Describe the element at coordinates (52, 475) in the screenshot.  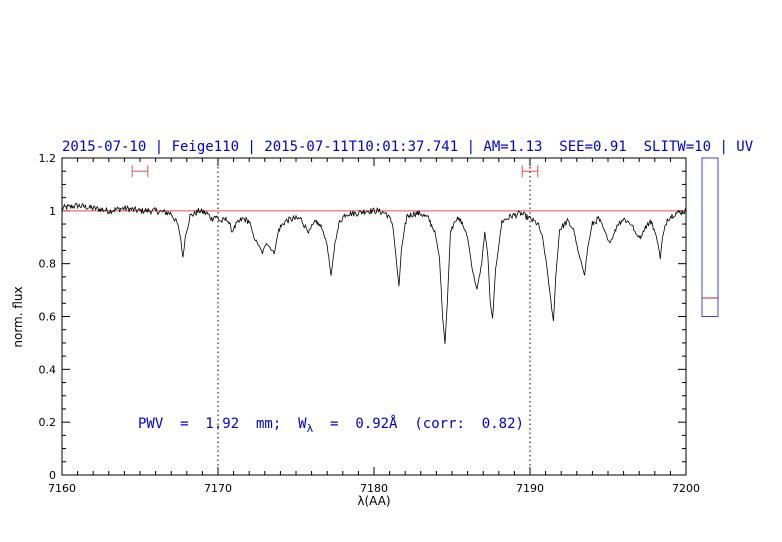
I see `y-tick-label: 0` at that location.